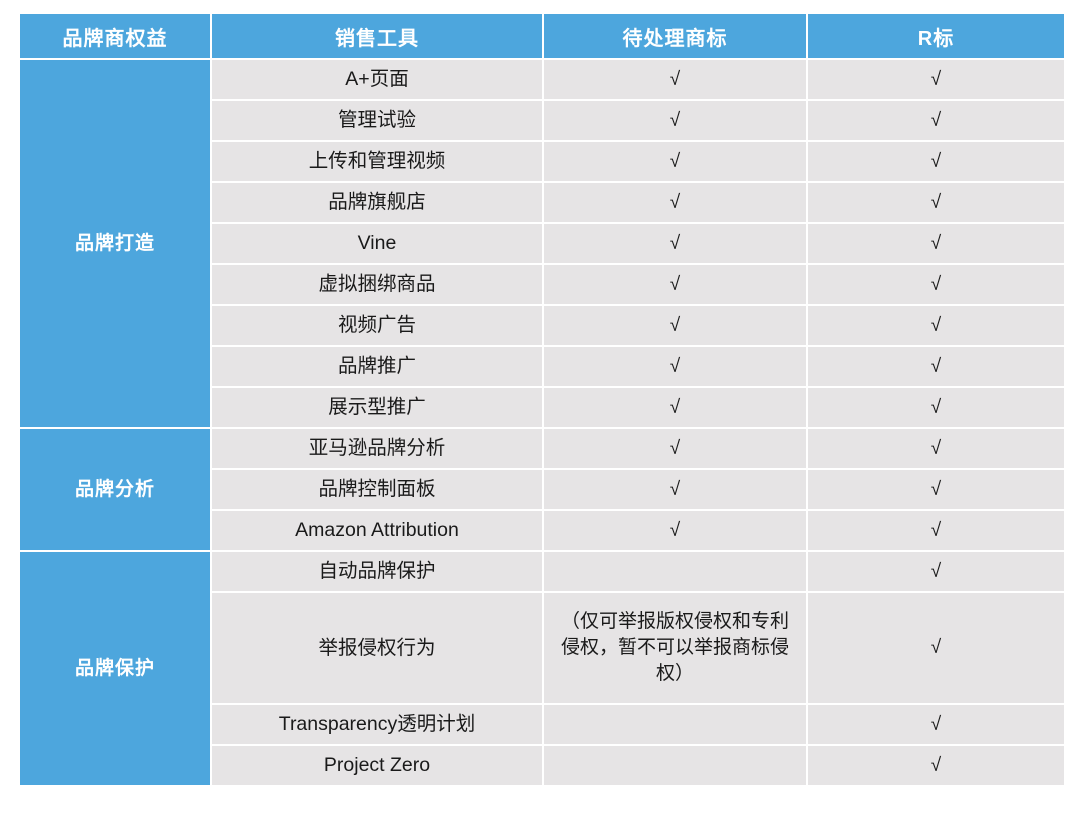 Image resolution: width=1080 pixels, height=816 pixels. Describe the element at coordinates (115, 36) in the screenshot. I see `column-header-brand-benefits: 品牌商权益` at that location.